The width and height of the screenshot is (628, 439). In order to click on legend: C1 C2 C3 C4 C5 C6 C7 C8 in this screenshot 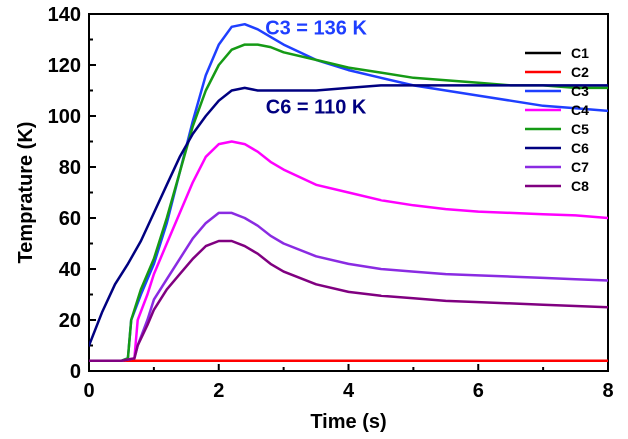, I will do `click(557, 119)`.